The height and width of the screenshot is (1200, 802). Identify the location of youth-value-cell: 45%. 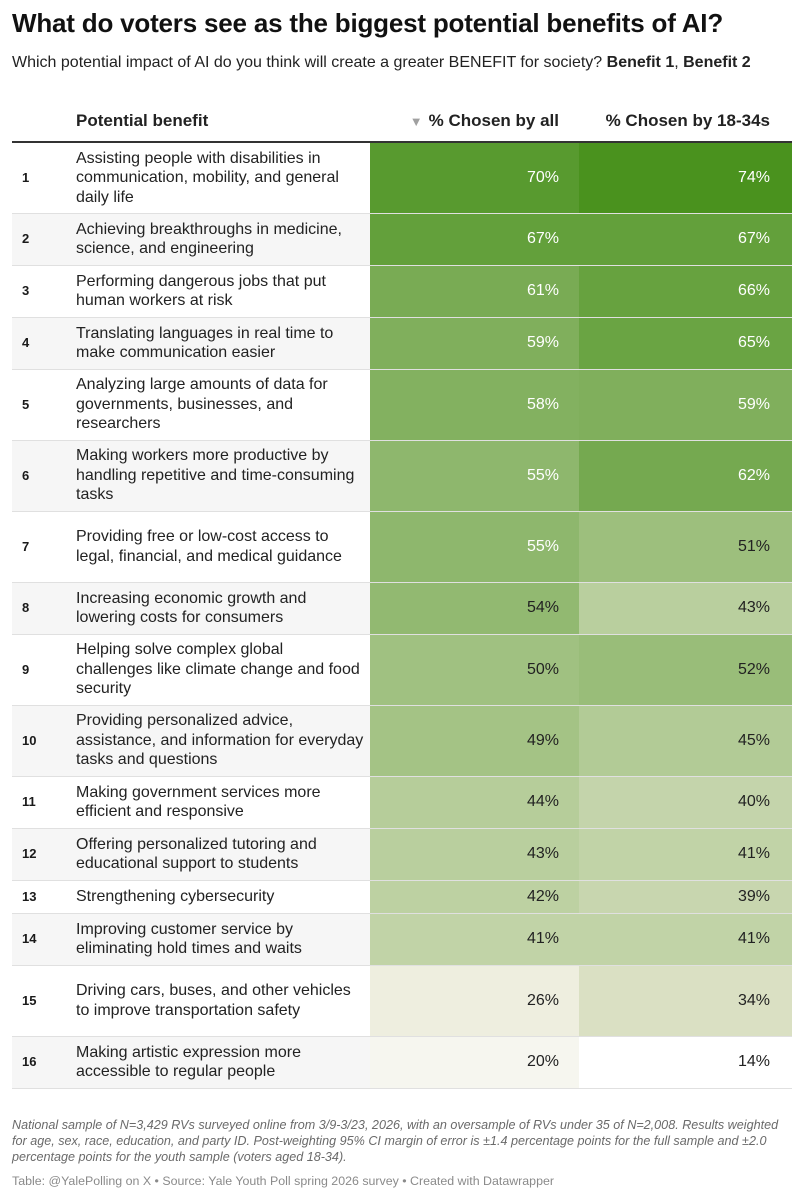
(685, 741).